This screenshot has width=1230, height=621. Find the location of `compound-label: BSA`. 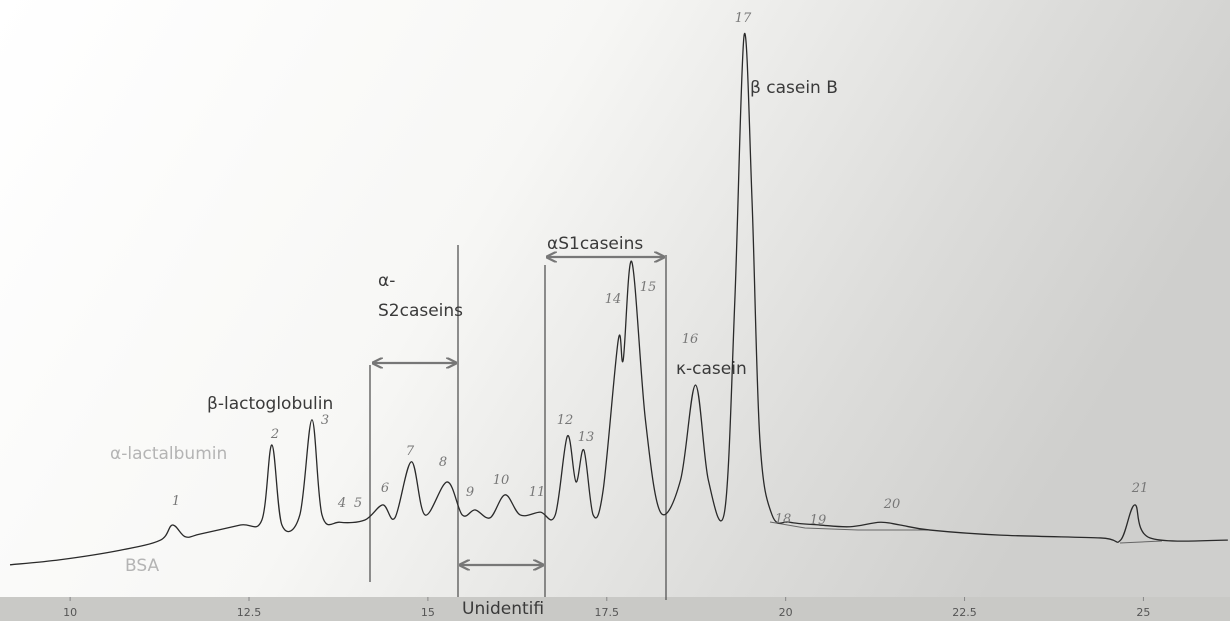

compound-label: BSA is located at coordinates (142, 566).